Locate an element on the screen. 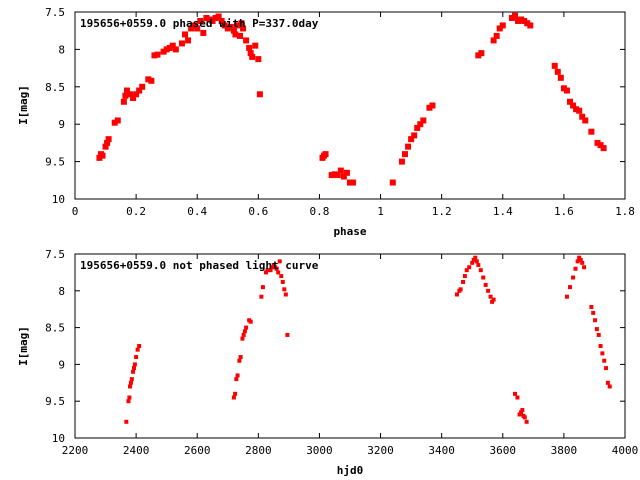 The width and height of the screenshot is (640, 480). y-tick-label: 9 is located at coordinates (61, 124).